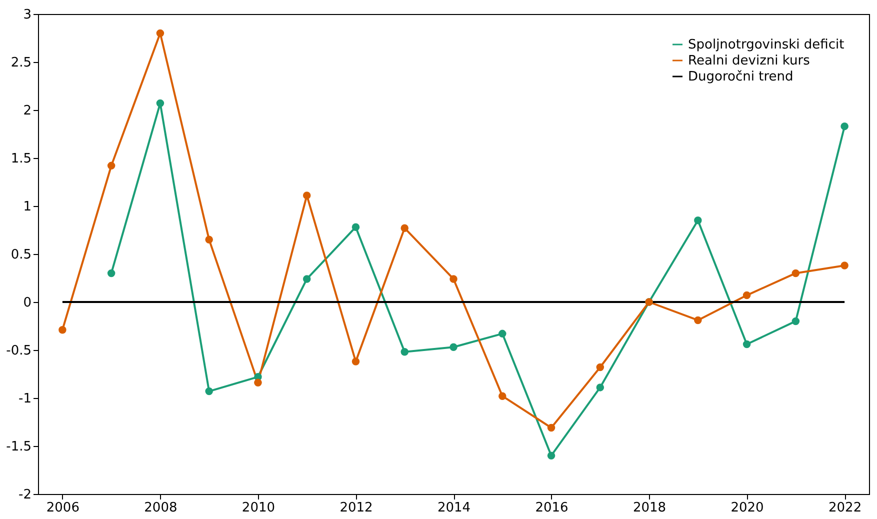  What do you see at coordinates (27, 15) in the screenshot?
I see `y-tick-label: 3` at bounding box center [27, 15].